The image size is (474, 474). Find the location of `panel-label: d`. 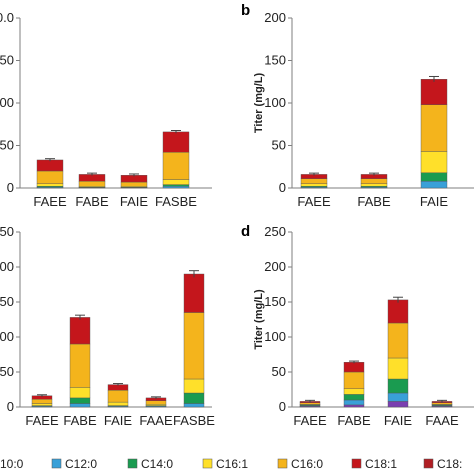

panel-label: d is located at coordinates (245, 231).